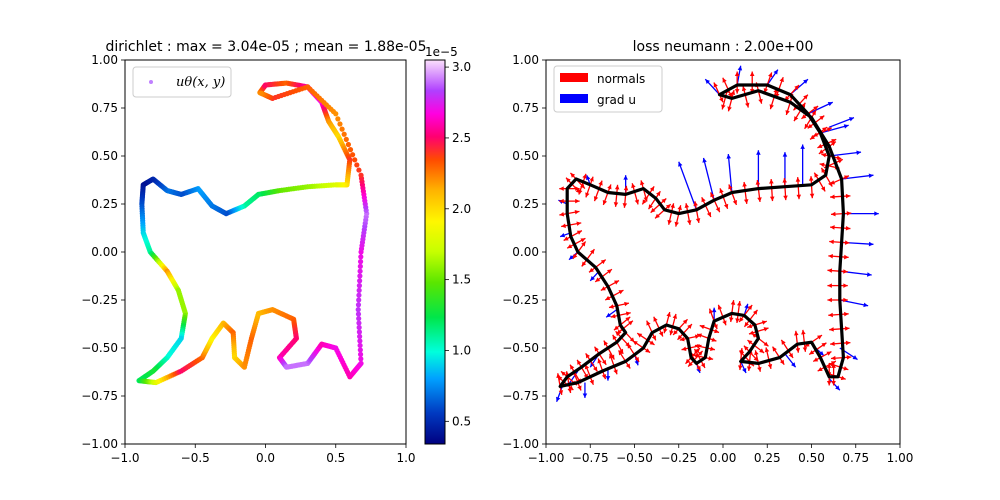 The height and width of the screenshot is (500, 1000). I want to click on right-chart-title: loss neumann : 2.00e+00, so click(723, 47).